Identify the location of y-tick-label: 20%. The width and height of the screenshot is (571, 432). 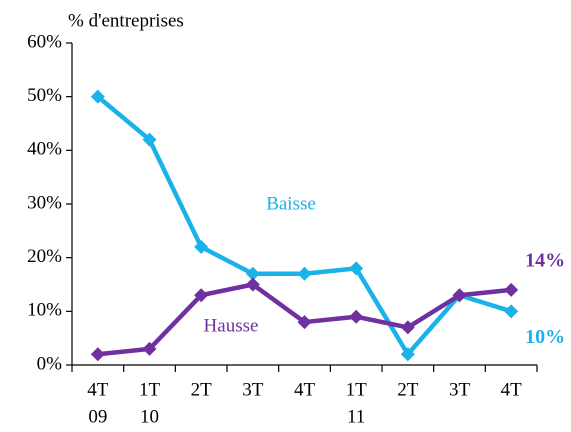
(44, 256).